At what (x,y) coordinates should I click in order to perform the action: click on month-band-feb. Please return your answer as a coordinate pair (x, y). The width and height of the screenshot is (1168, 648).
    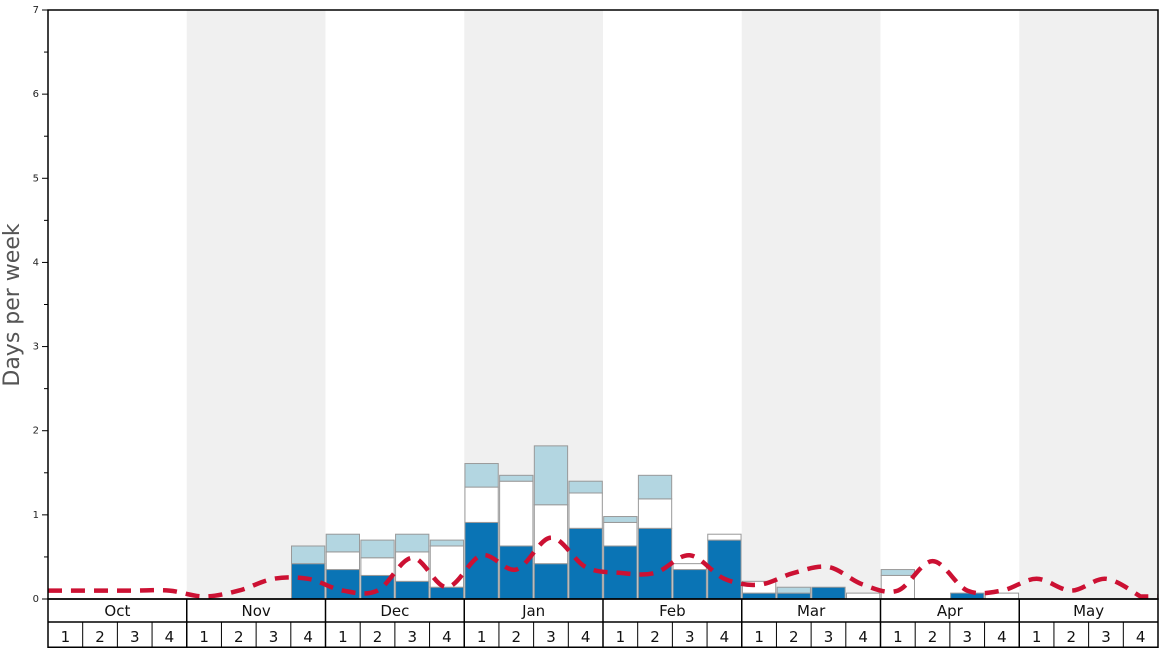
    Looking at the image, I should click on (672, 304).